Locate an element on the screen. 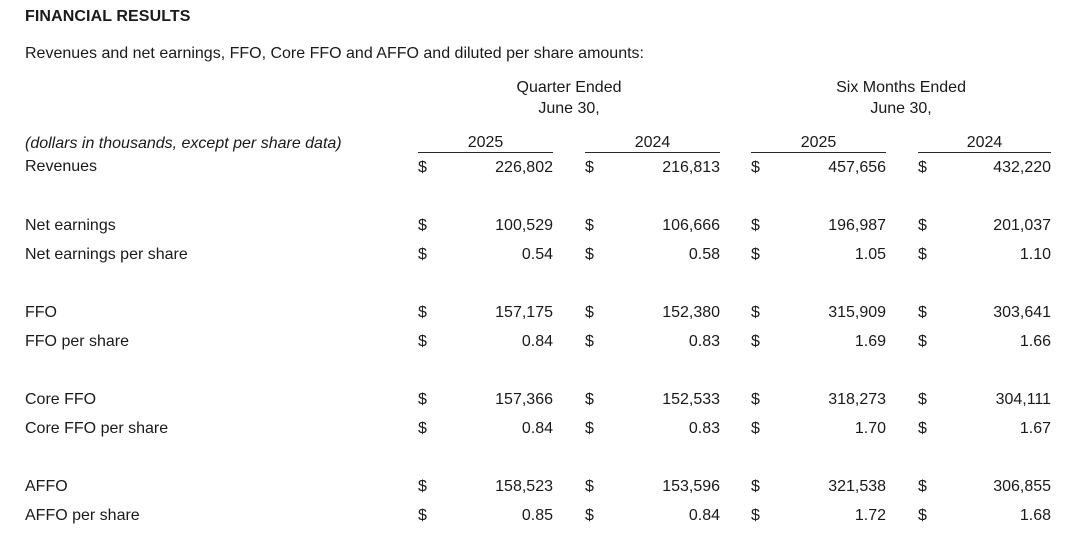  table-row: AFFO per share $0.85 $0.84 $1.72 $1.68 is located at coordinates (538, 515).